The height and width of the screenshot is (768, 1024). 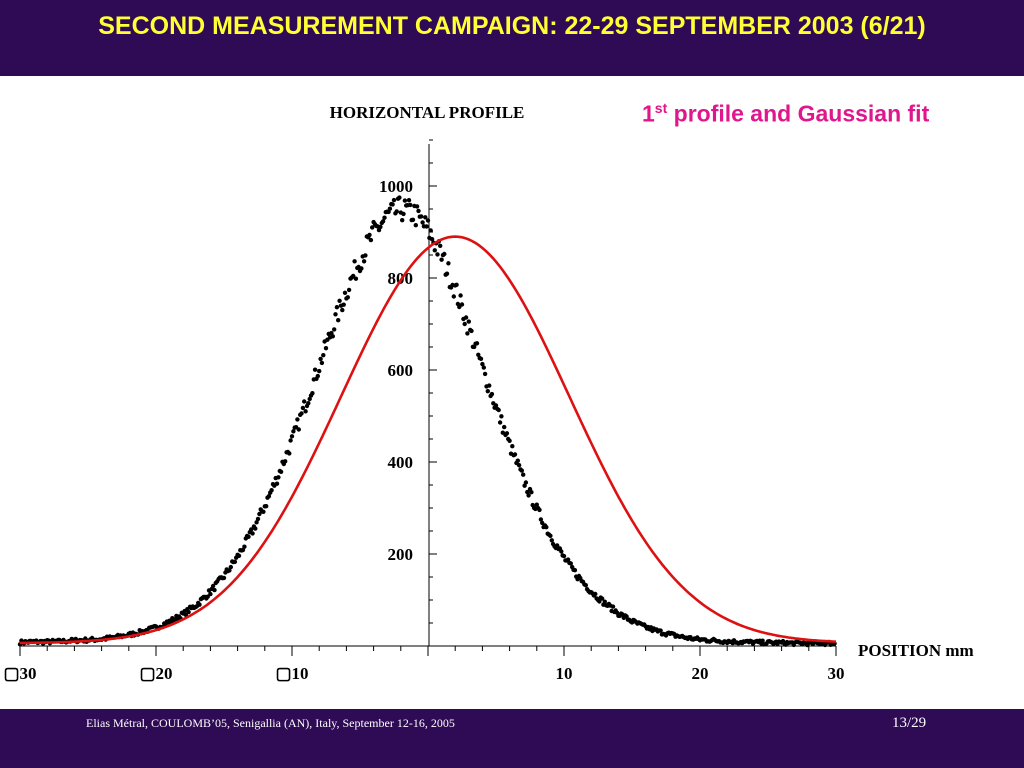 I want to click on x-tick-label: ▢20, so click(x=155, y=673).